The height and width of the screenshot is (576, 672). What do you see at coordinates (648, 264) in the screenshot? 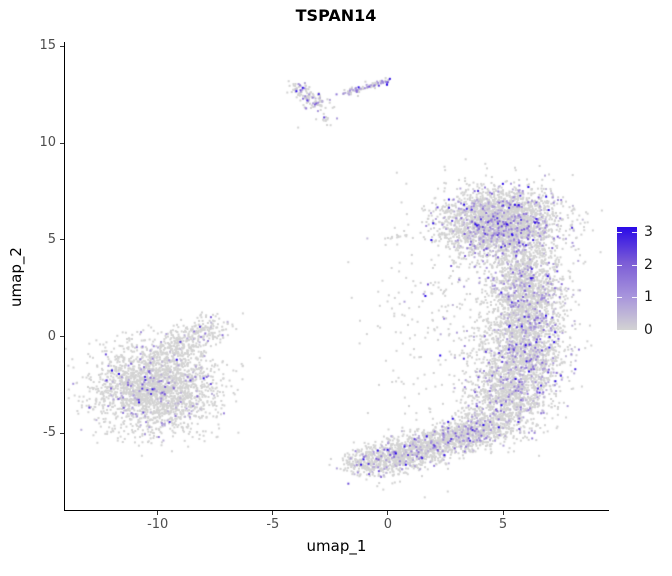
I see `legend-tick-label: 2` at bounding box center [648, 264].